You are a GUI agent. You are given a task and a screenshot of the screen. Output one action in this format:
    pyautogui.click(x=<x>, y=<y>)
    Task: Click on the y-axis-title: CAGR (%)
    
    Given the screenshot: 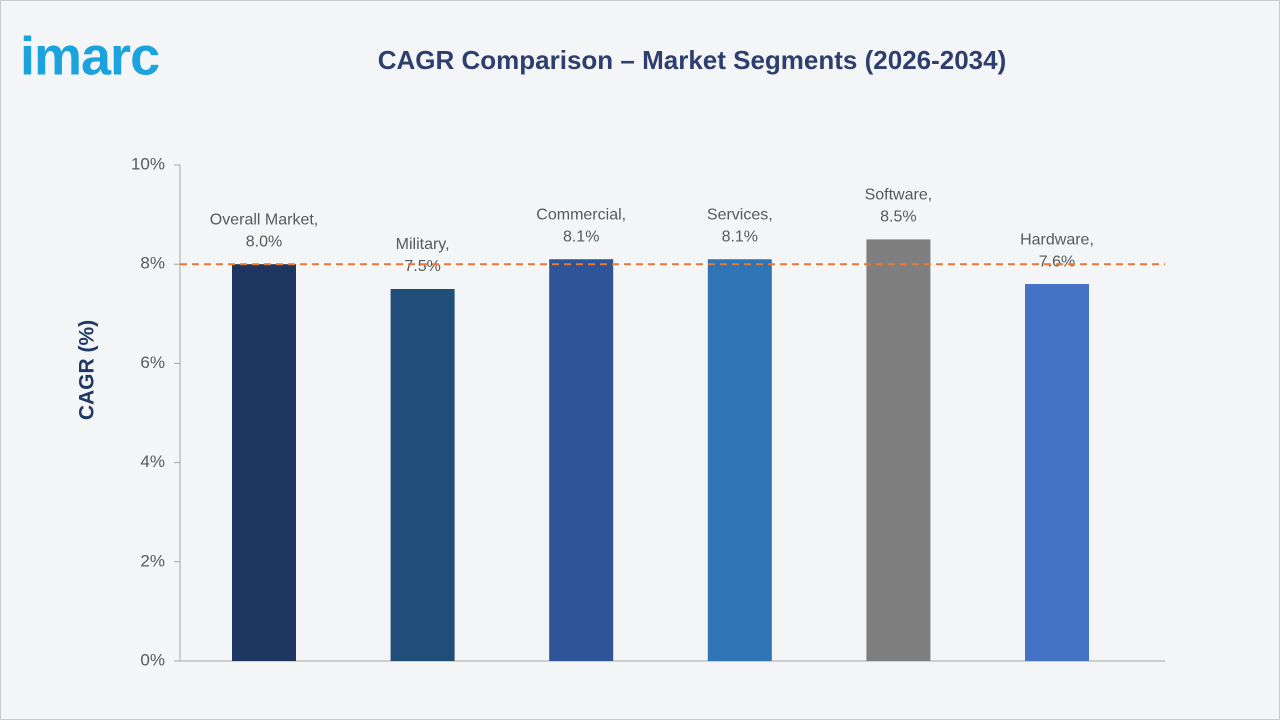 What is the action you would take?
    pyautogui.click(x=87, y=370)
    